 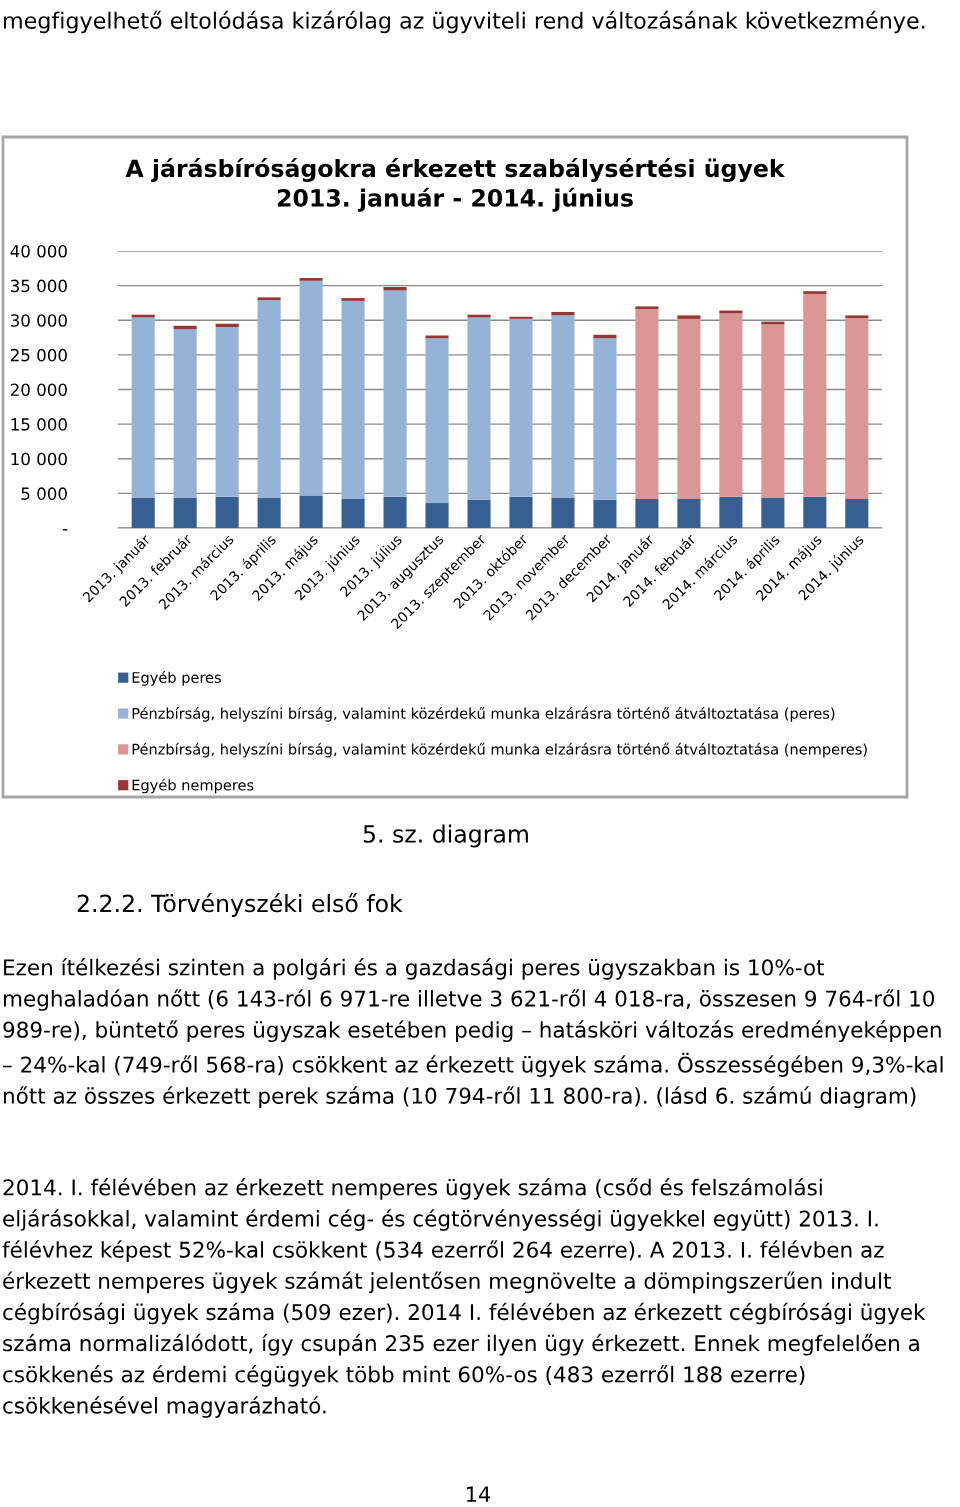 I want to click on y-tick-label: 10 000, so click(x=39, y=459).